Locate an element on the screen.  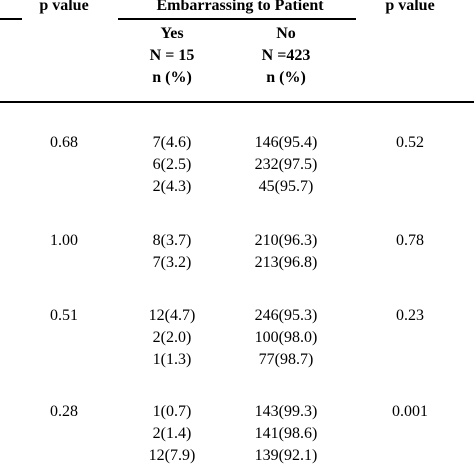
no-count-cell: 210(96.3) is located at coordinates (286, 240).